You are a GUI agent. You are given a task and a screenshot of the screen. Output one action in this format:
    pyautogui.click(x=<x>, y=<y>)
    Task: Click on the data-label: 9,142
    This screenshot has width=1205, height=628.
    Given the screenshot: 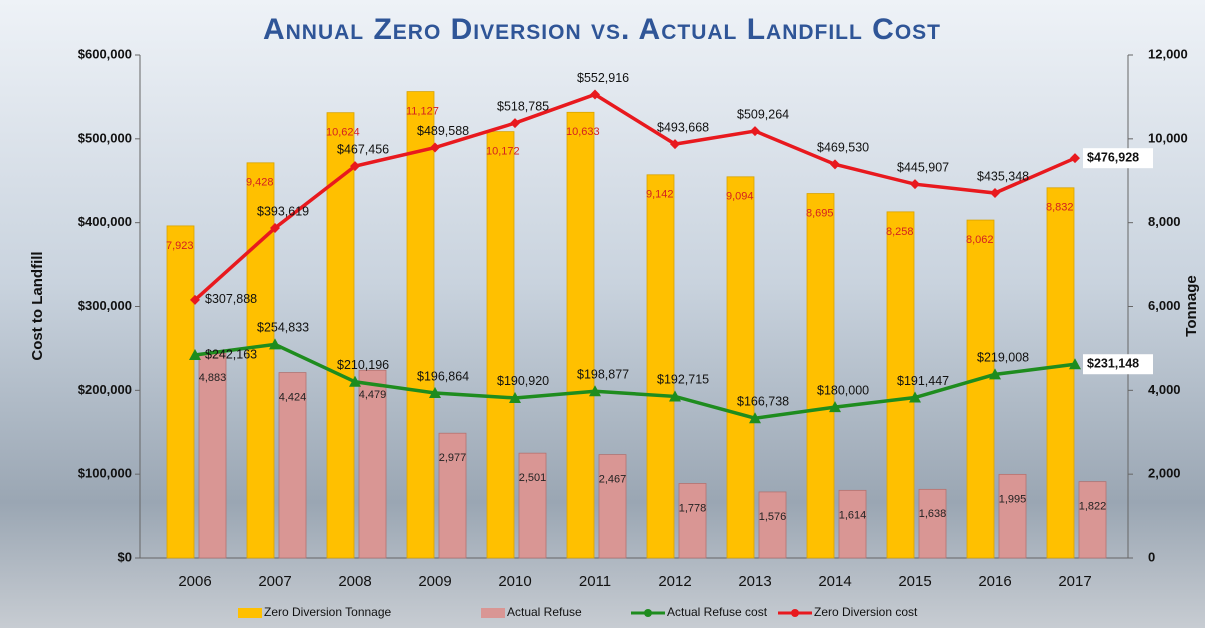 What is the action you would take?
    pyautogui.click(x=660, y=195)
    